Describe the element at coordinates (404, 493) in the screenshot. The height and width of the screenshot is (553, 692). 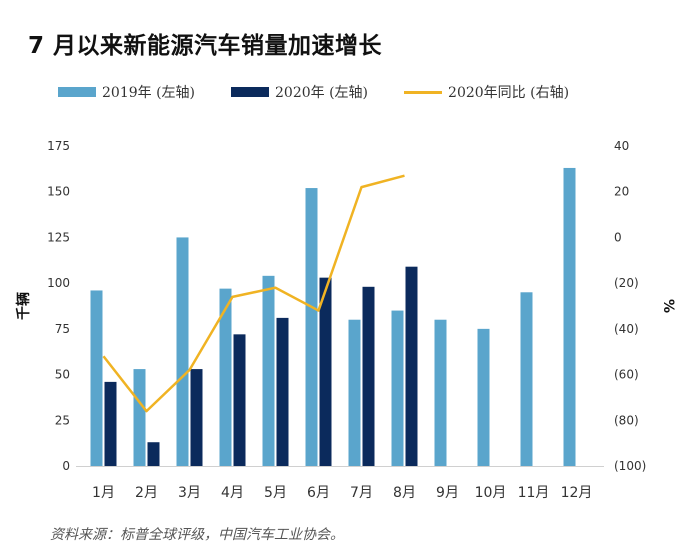
I see `month-label: 8月` at that location.